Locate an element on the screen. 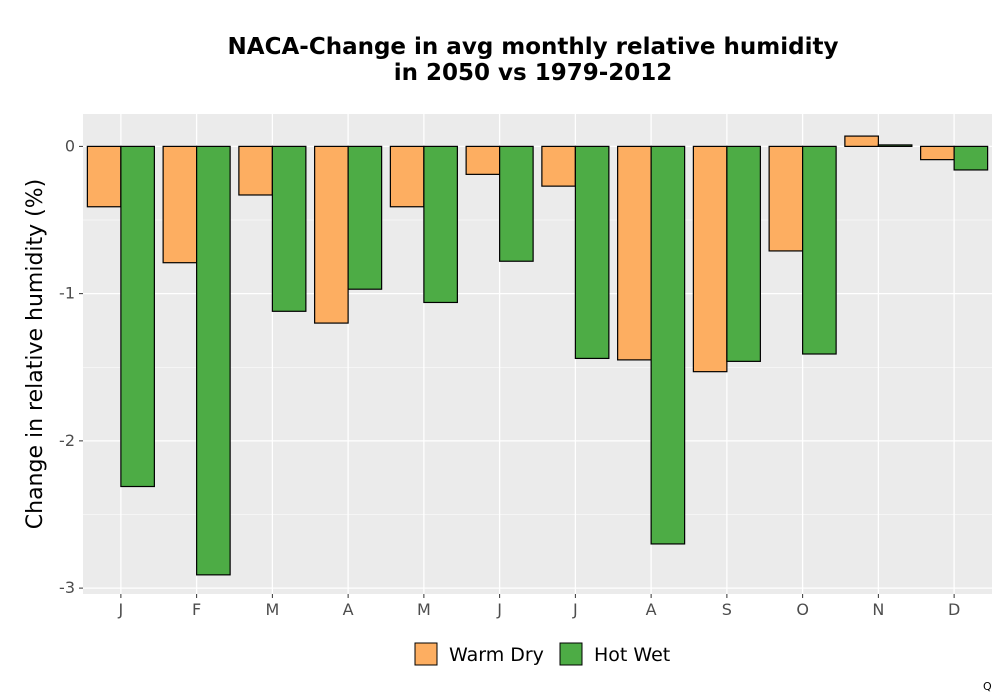 This screenshot has height=700, width=1000. legend-swatch-hot-wet is located at coordinates (571, 654).